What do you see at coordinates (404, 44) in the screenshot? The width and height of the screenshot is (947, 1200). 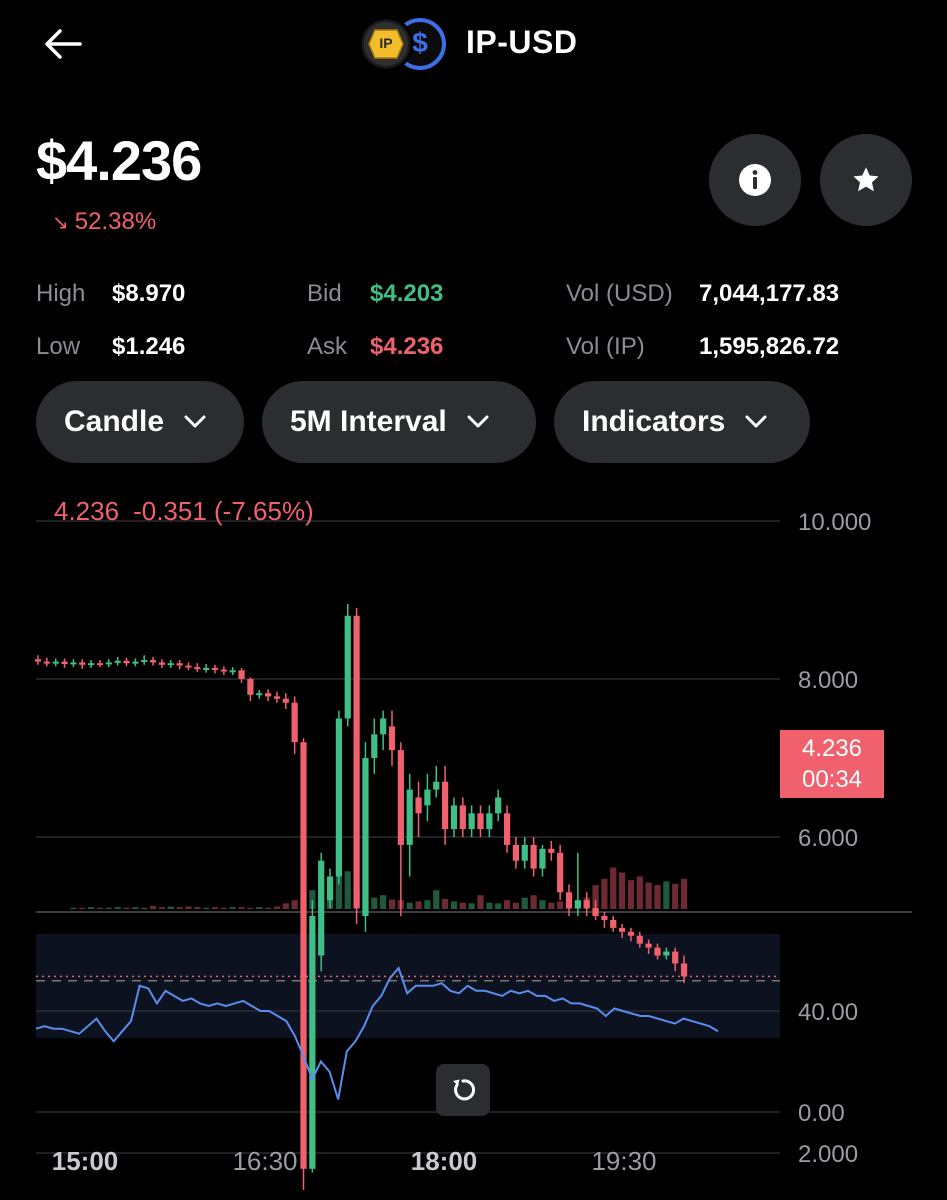 I see `pair-logos: IP $` at bounding box center [404, 44].